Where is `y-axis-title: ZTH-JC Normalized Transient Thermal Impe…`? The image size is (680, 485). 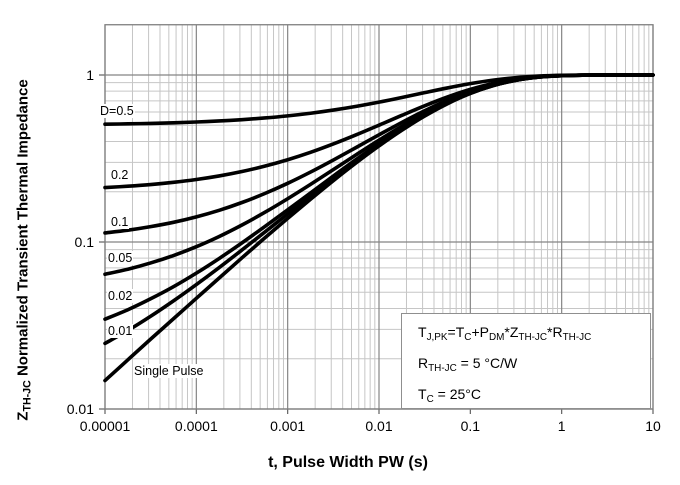 y-axis-title: ZTH-JC Normalized Transient Thermal Impe… is located at coordinates (24, 250).